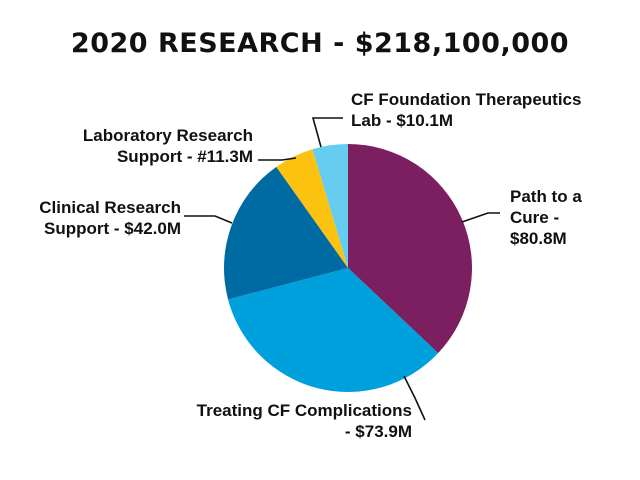 The width and height of the screenshot is (640, 480). What do you see at coordinates (185, 156) in the screenshot?
I see `slice-label-line: Support - #11.3M` at bounding box center [185, 156].